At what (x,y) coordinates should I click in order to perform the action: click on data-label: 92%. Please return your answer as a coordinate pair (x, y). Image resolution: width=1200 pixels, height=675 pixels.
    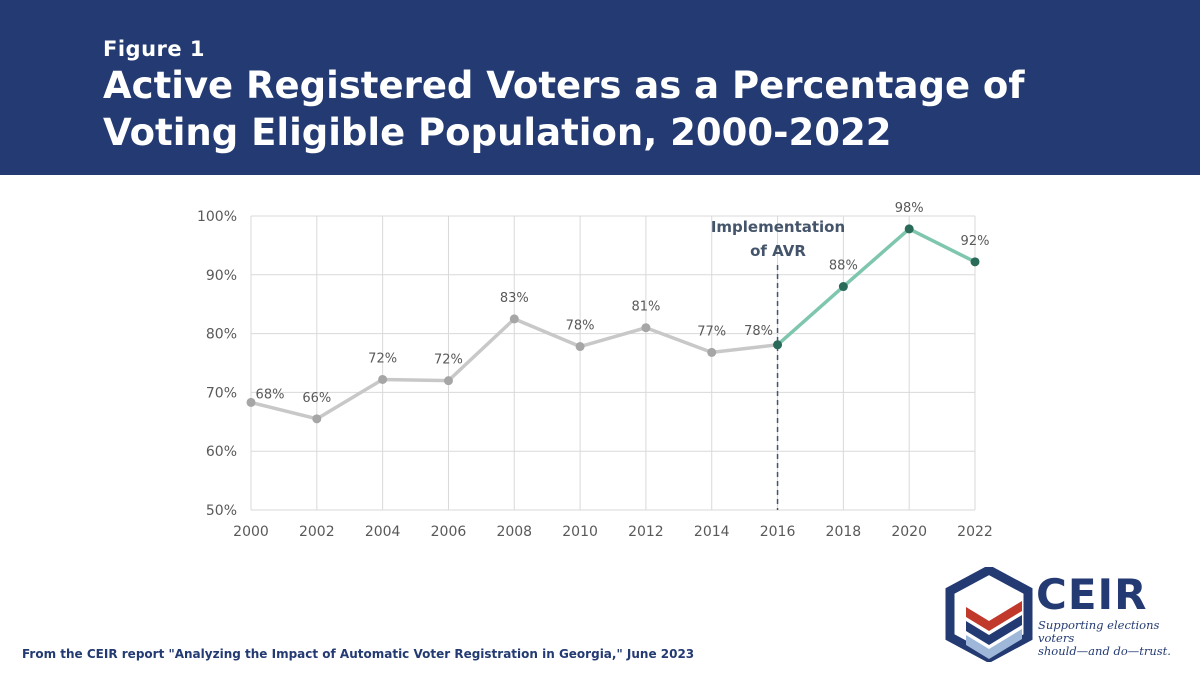
    Looking at the image, I should click on (975, 241).